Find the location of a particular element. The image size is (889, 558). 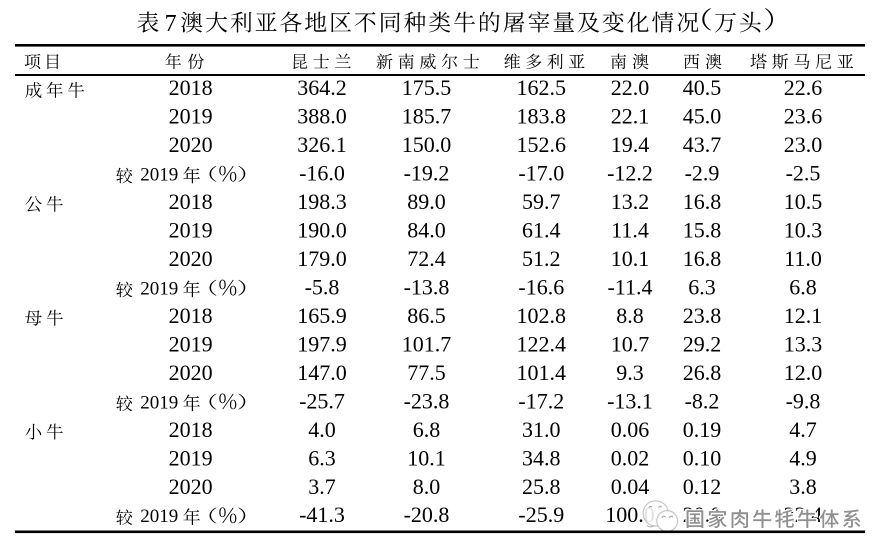

svg-text: 0.02 is located at coordinates (630, 457).